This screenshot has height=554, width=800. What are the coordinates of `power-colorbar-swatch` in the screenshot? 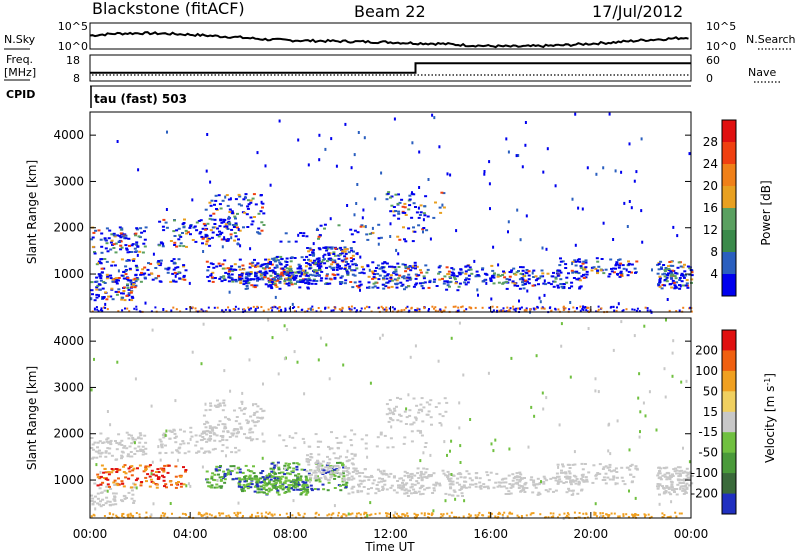 It's located at (729, 285).